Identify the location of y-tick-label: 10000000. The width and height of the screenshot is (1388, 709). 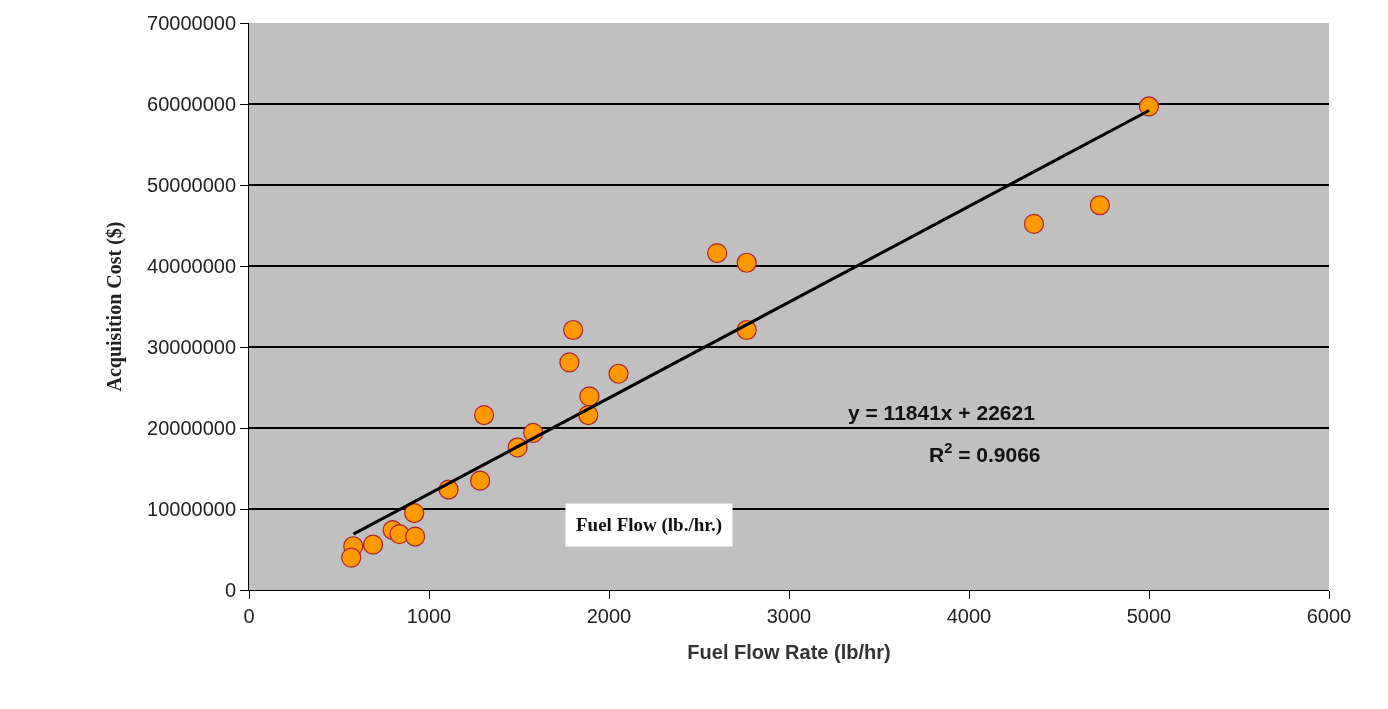
(191, 509).